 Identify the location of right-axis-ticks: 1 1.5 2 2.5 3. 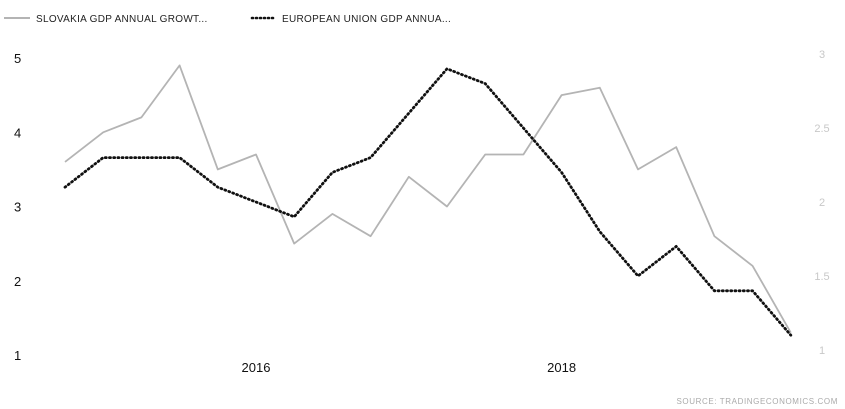
(821, 203).